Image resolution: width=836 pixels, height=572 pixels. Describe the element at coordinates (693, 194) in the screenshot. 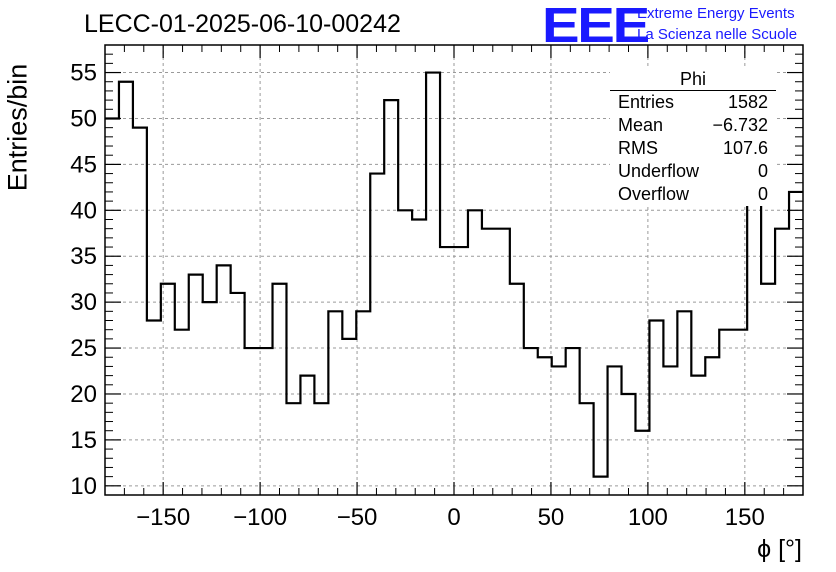

I see `stats-row: Overflow 0` at that location.